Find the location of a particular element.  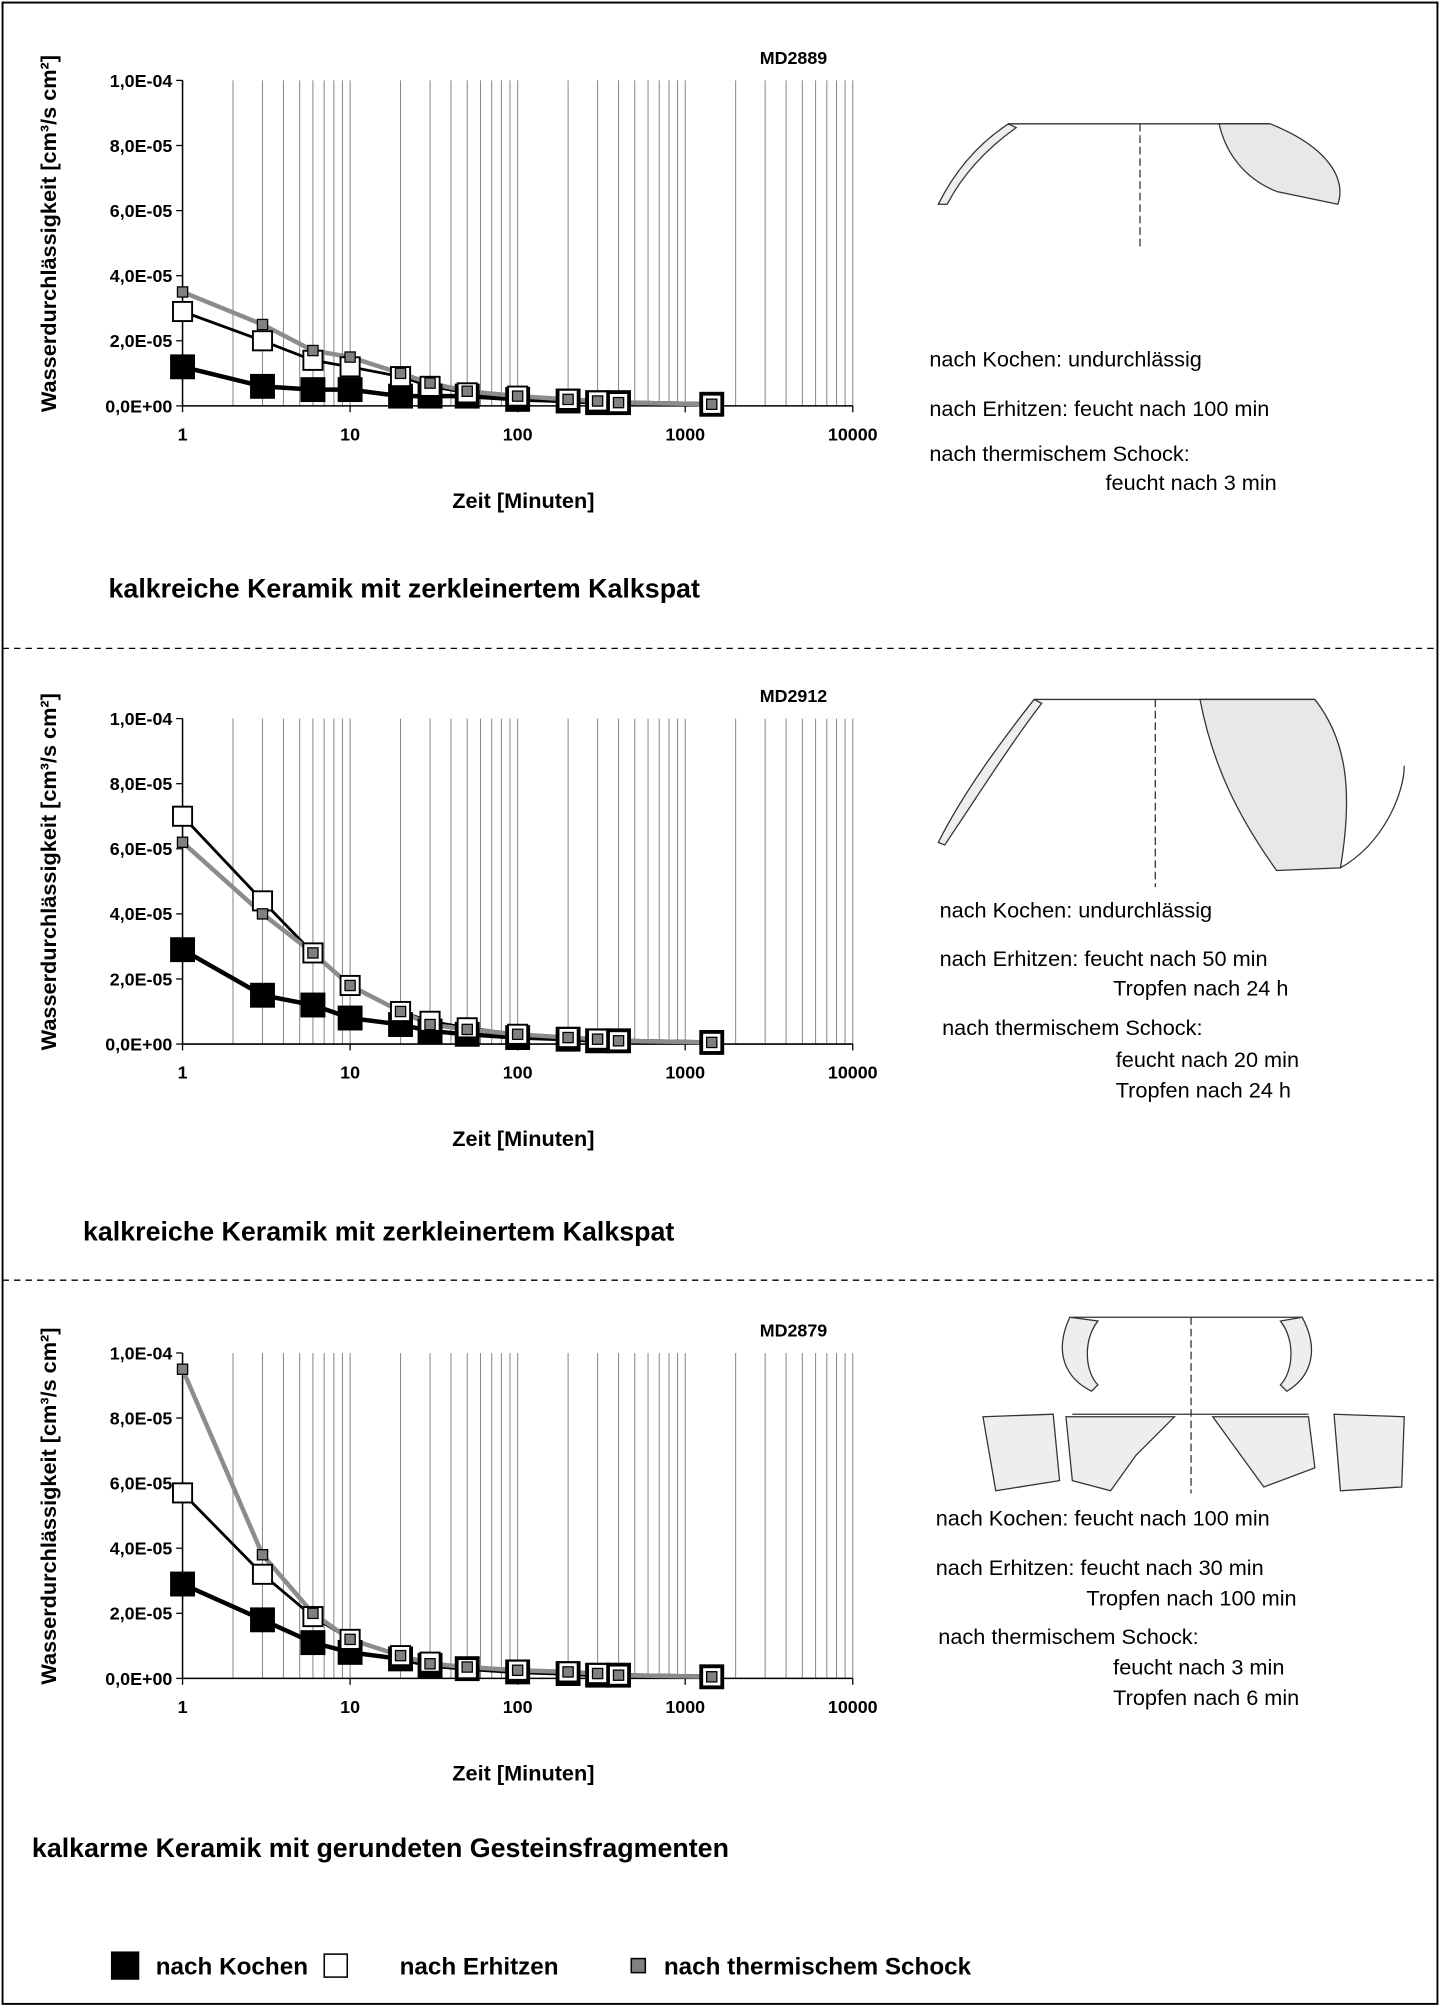

x-tick-label: 100 is located at coordinates (518, 1073).